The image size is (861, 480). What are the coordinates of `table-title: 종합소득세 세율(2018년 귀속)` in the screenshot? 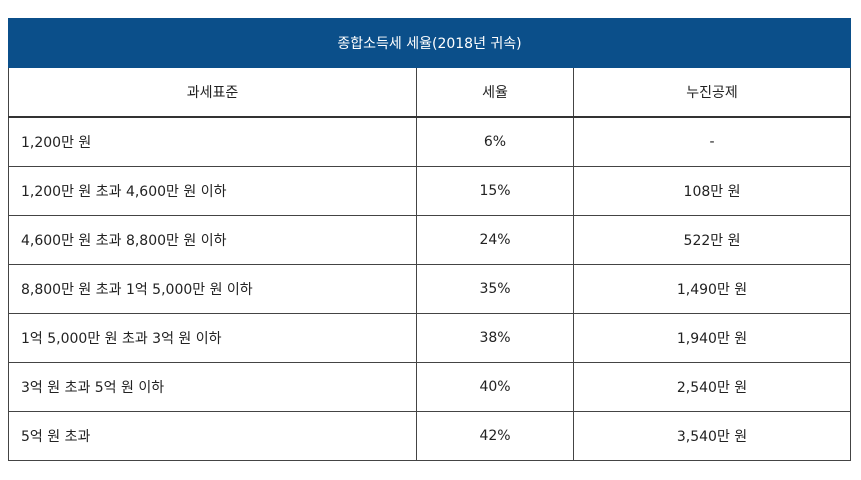 It's located at (429, 43).